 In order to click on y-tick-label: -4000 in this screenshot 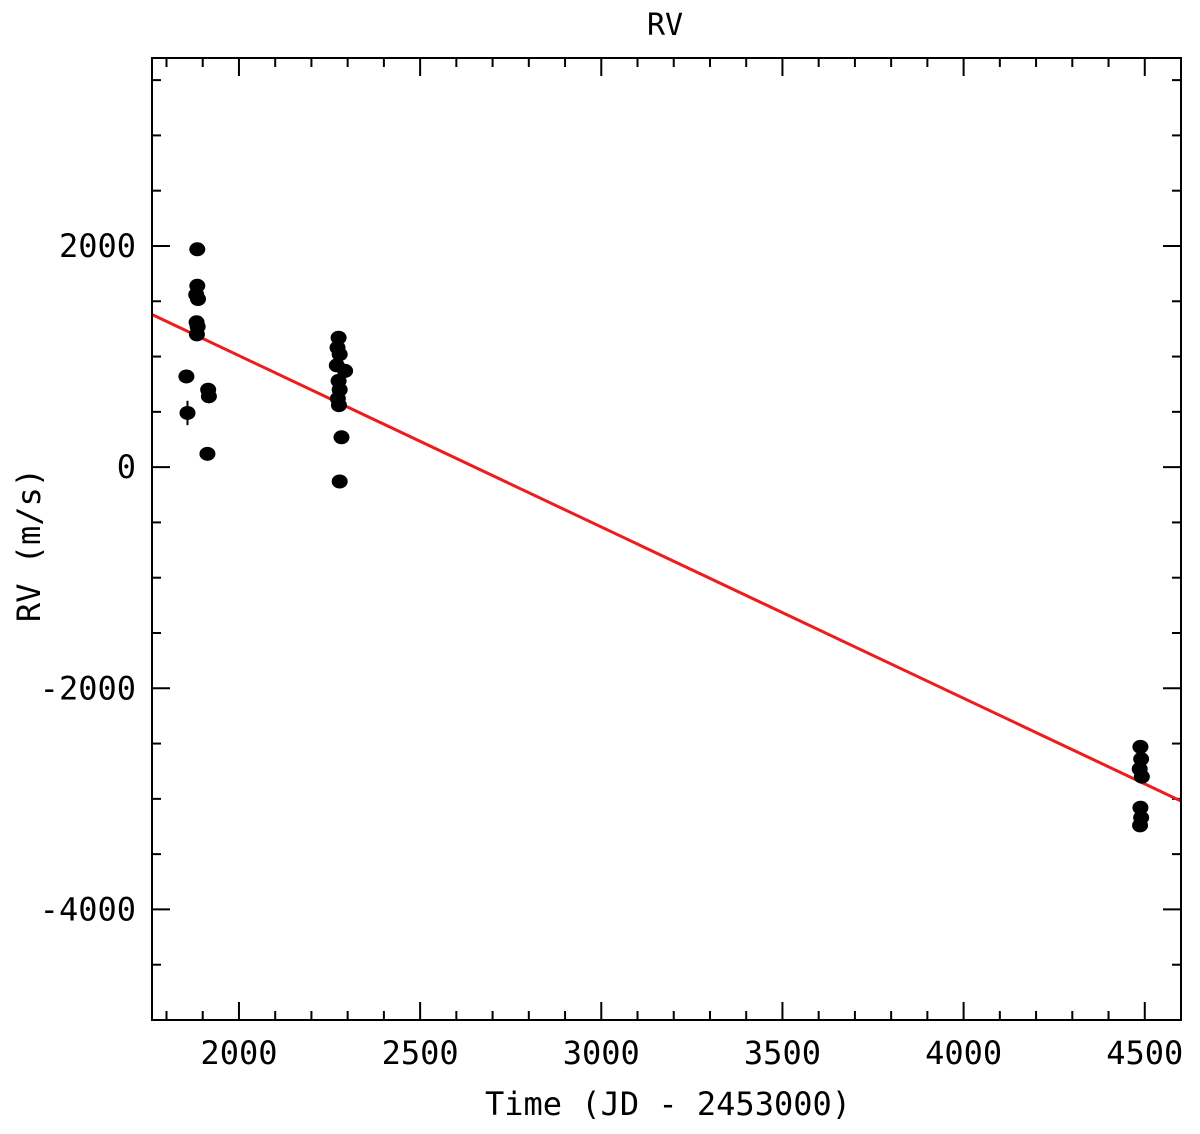, I will do `click(88, 909)`.